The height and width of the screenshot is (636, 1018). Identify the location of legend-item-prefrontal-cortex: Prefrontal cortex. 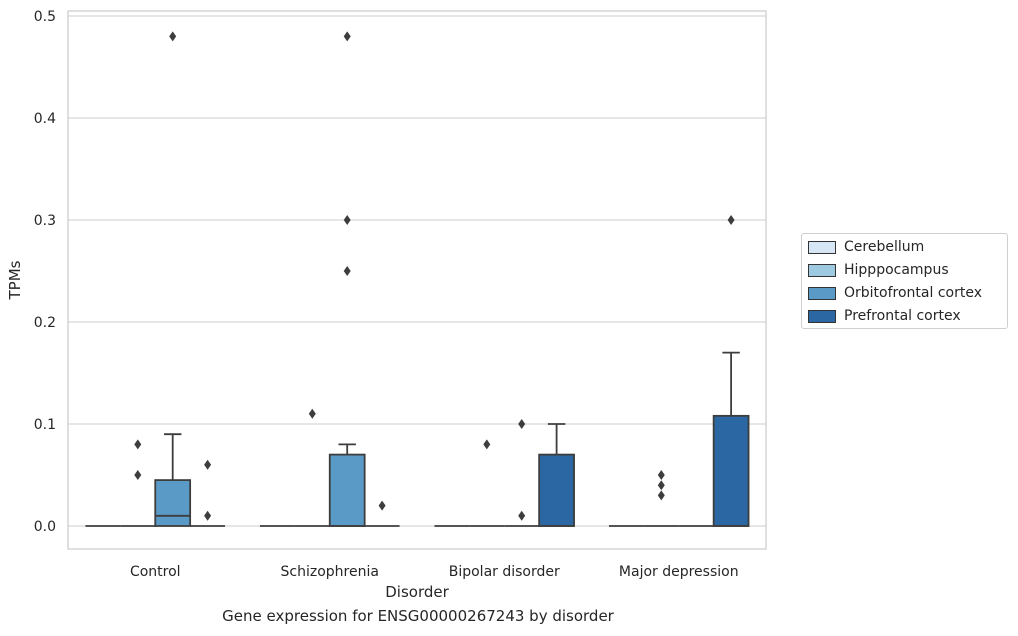
(884, 316).